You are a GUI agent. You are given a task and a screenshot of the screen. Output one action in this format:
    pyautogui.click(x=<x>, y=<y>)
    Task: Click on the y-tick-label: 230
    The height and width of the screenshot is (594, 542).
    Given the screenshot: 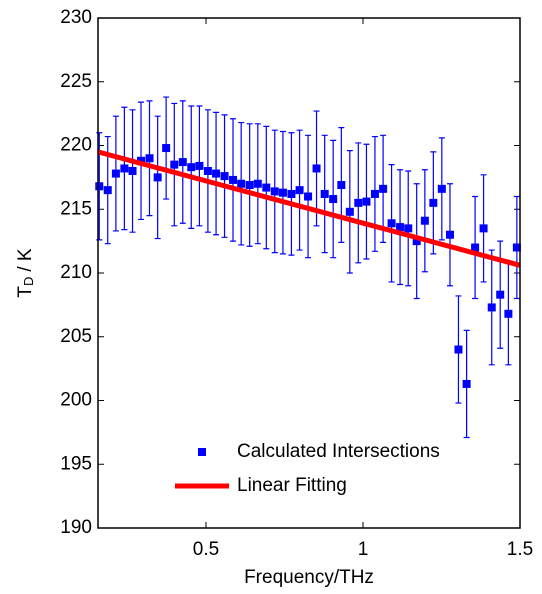 What is the action you would take?
    pyautogui.click(x=76, y=17)
    